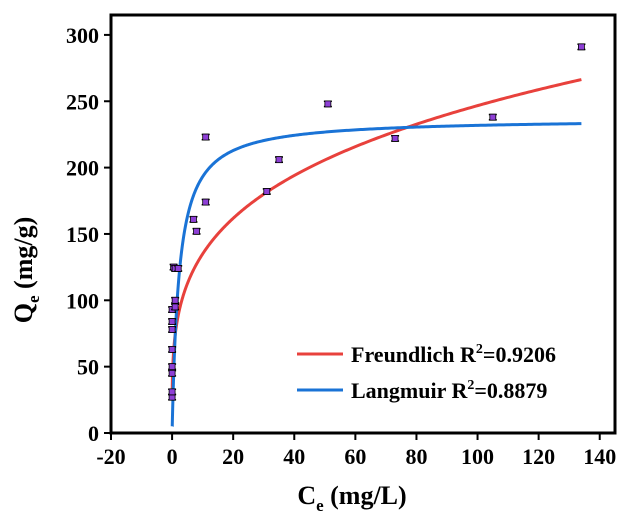 The height and width of the screenshot is (511, 622). What do you see at coordinates (82, 35) in the screenshot?
I see `y-tick-label: 300` at bounding box center [82, 35].